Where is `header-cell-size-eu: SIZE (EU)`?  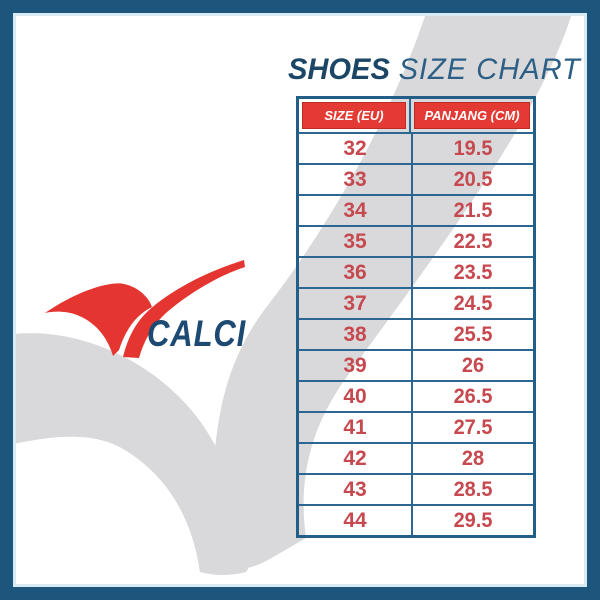
header-cell-size-eu: SIZE (EU) is located at coordinates (355, 115).